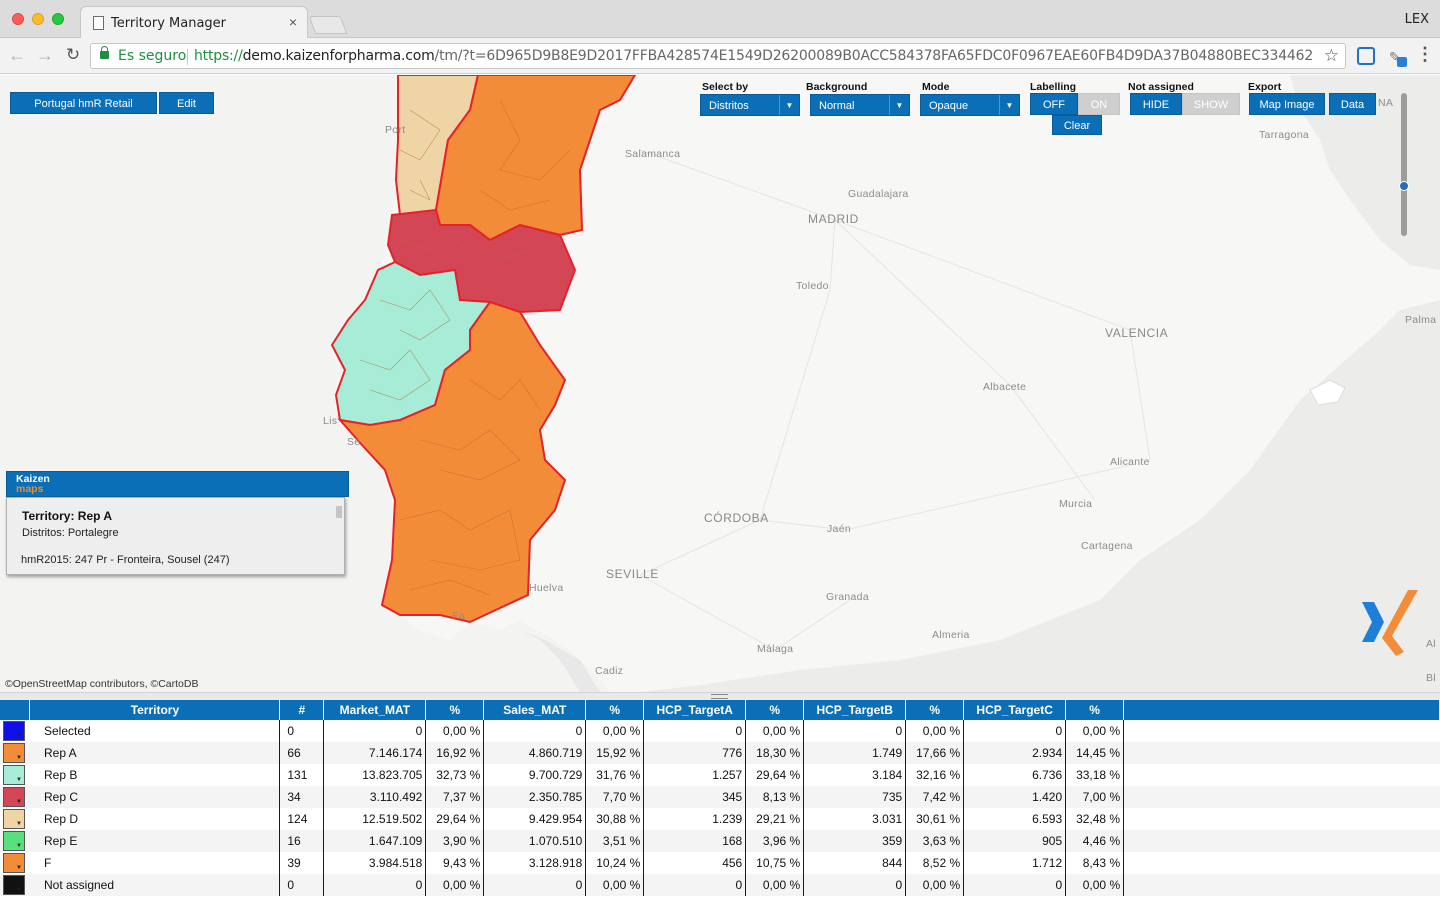  I want to click on territory-name-cell: Rep B, so click(155, 775).